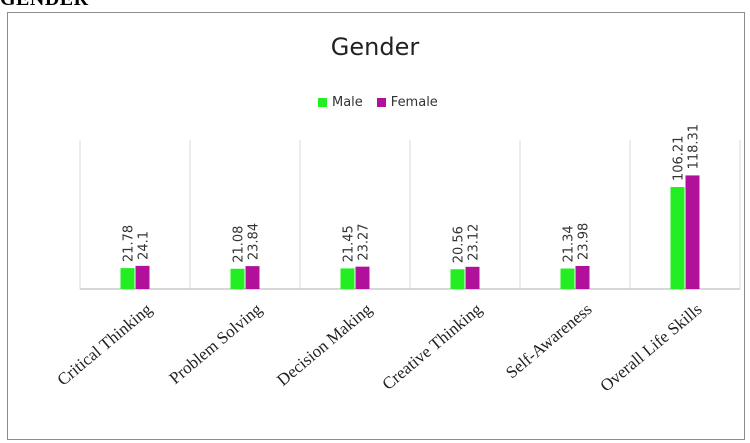 This screenshot has width=750, height=443. What do you see at coordinates (694, 147) in the screenshot?
I see `data-label-female-6: 118.31` at bounding box center [694, 147].